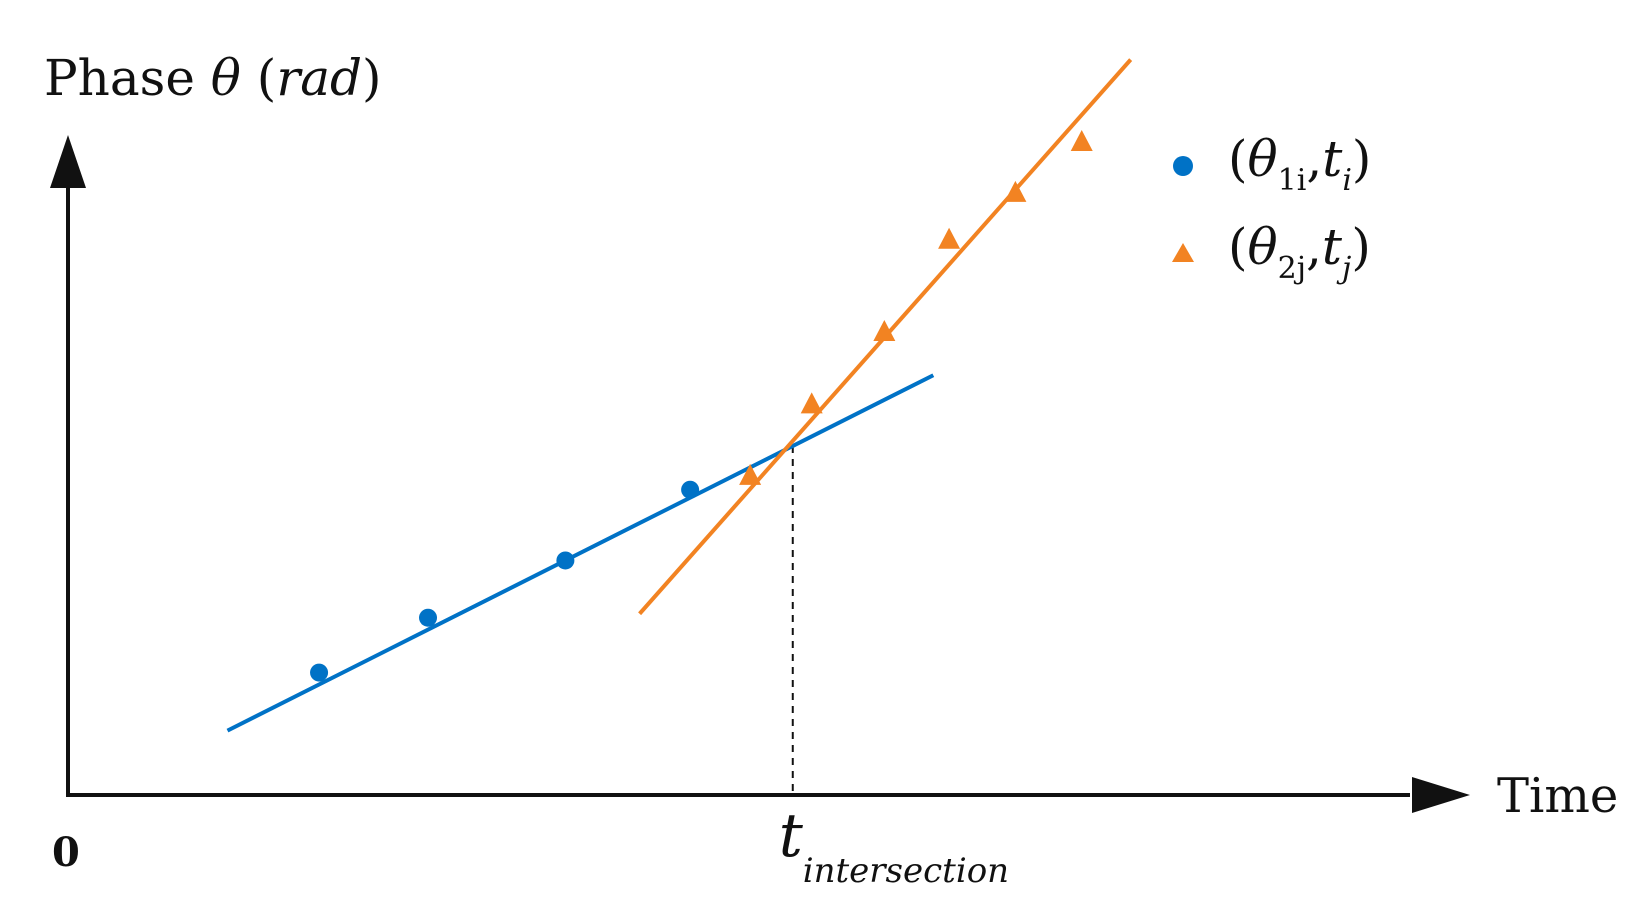 The height and width of the screenshot is (918, 1647). Describe the element at coordinates (1299, 252) in the screenshot. I see `legend-label-series-2: (θ2j,tj)` at that location.